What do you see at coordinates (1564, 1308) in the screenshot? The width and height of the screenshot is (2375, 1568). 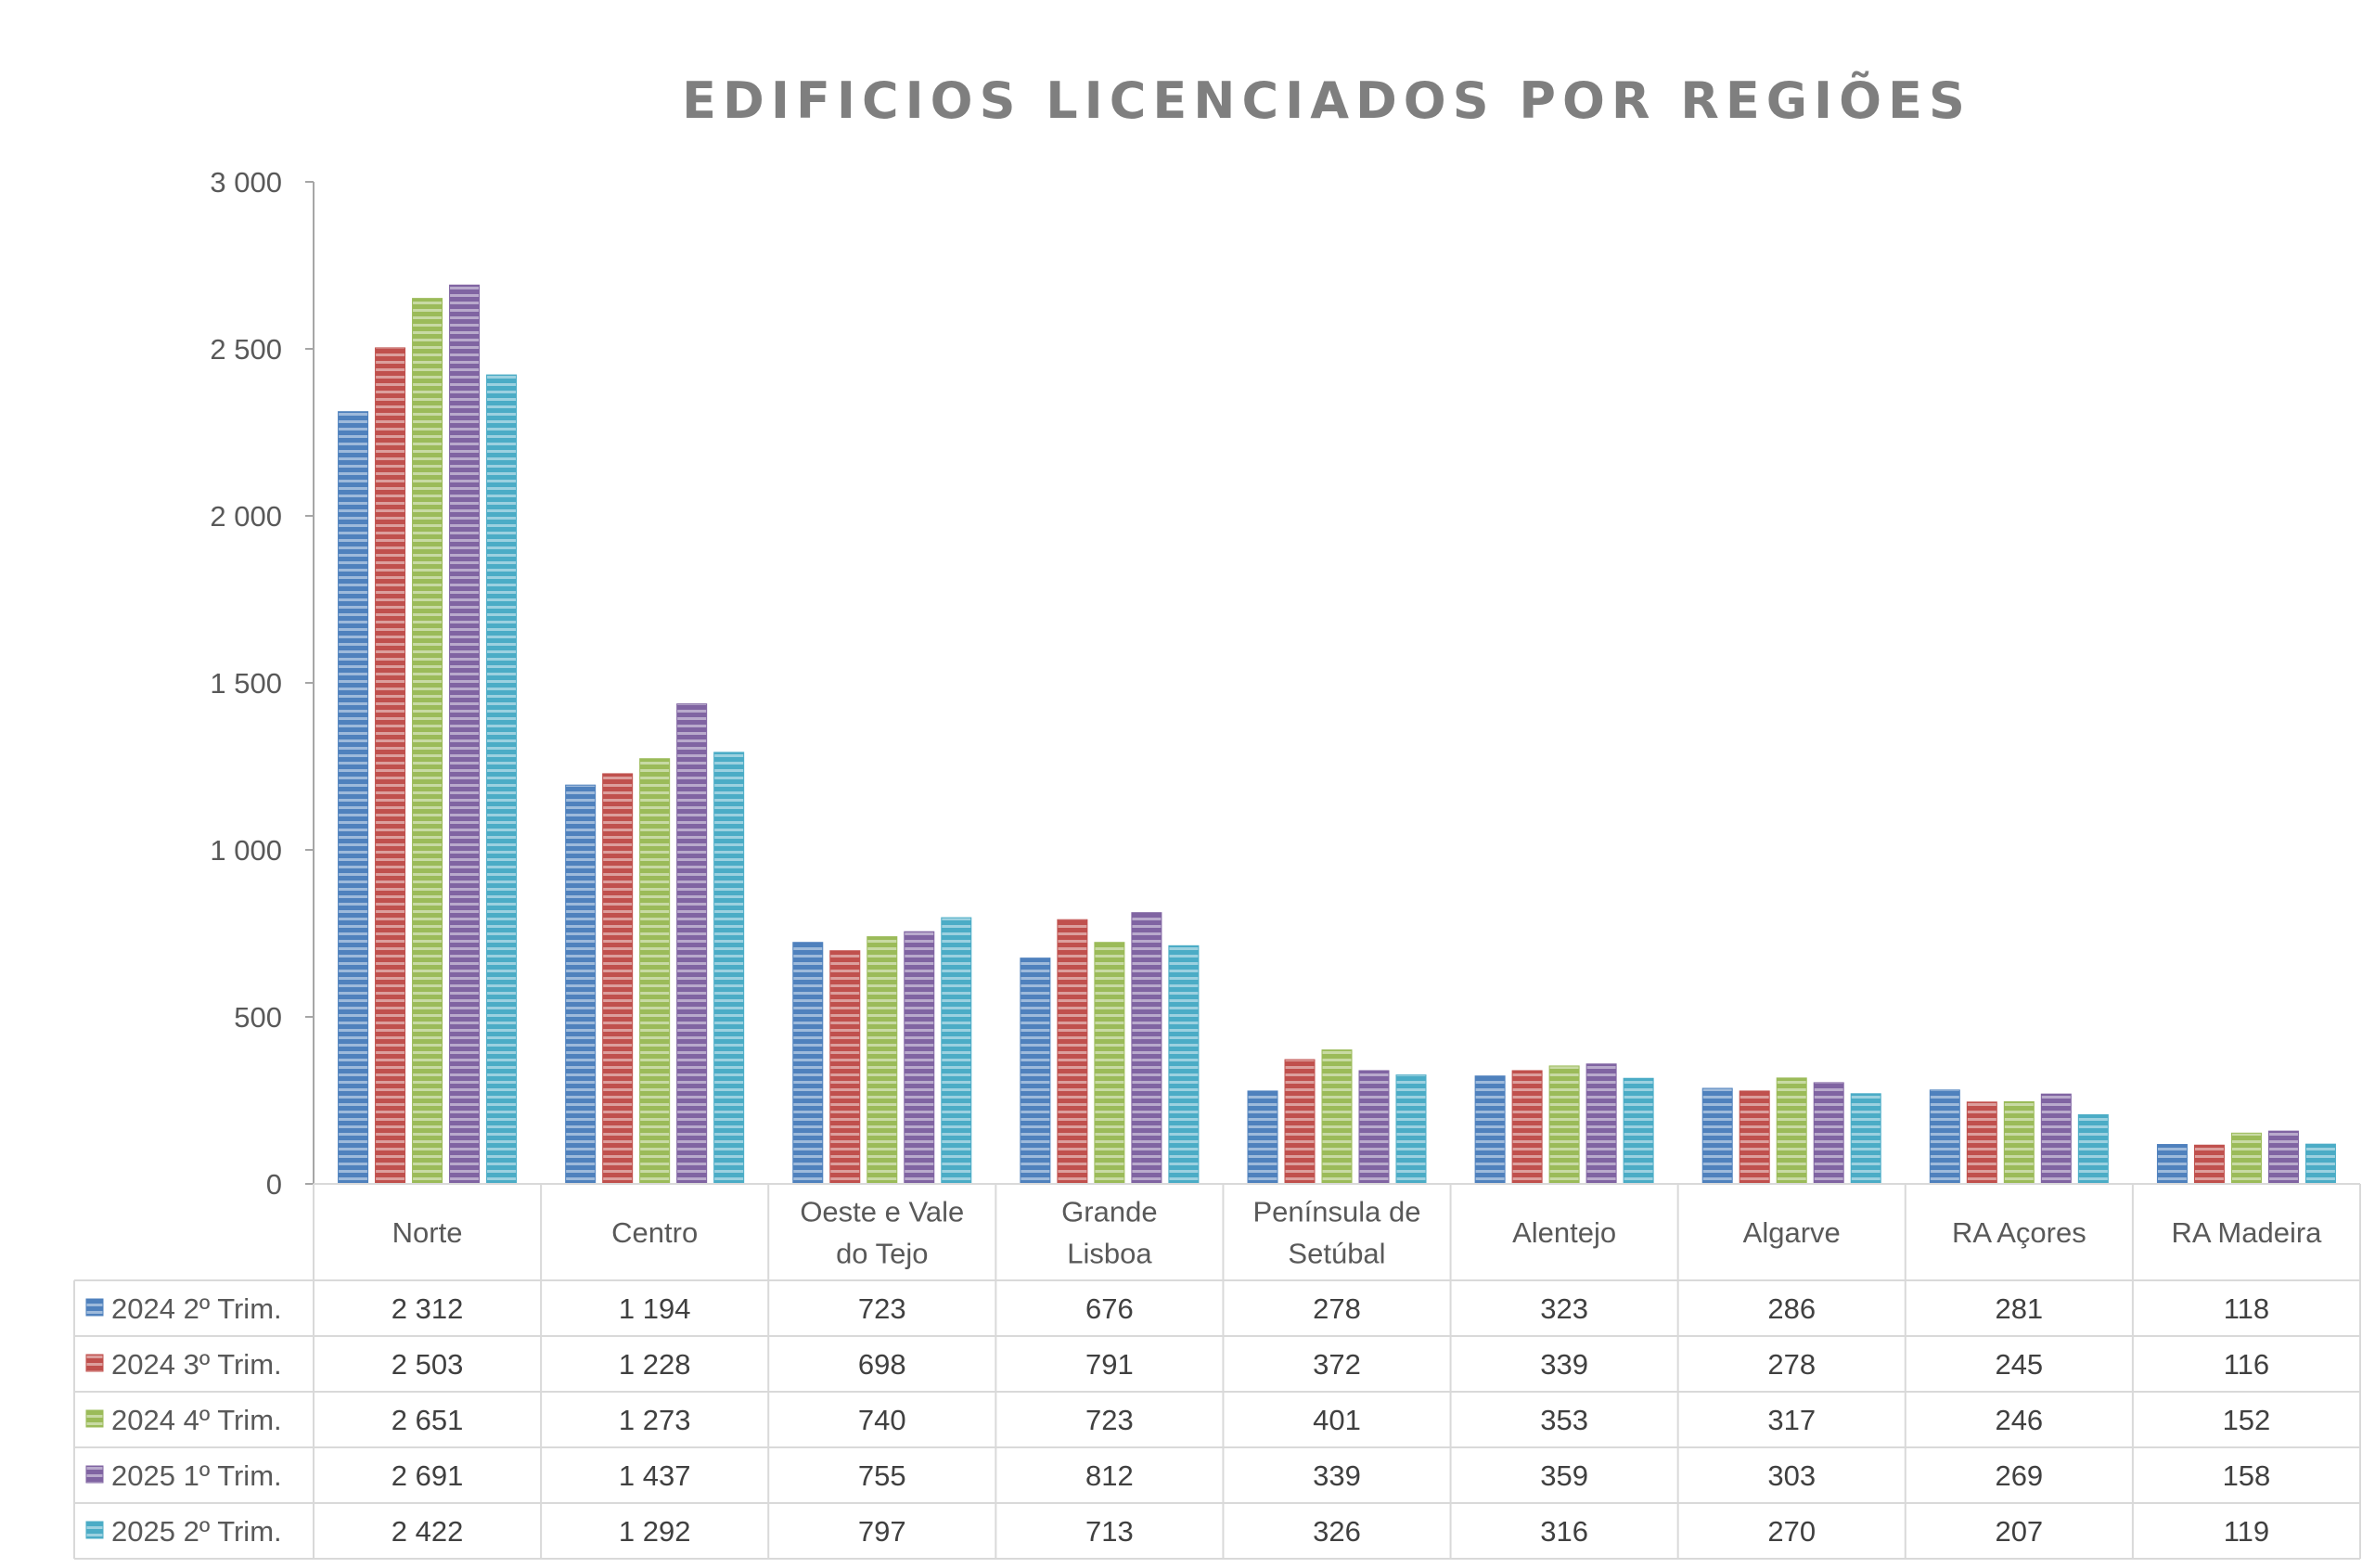 I see `table-cell-value: 323` at bounding box center [1564, 1308].